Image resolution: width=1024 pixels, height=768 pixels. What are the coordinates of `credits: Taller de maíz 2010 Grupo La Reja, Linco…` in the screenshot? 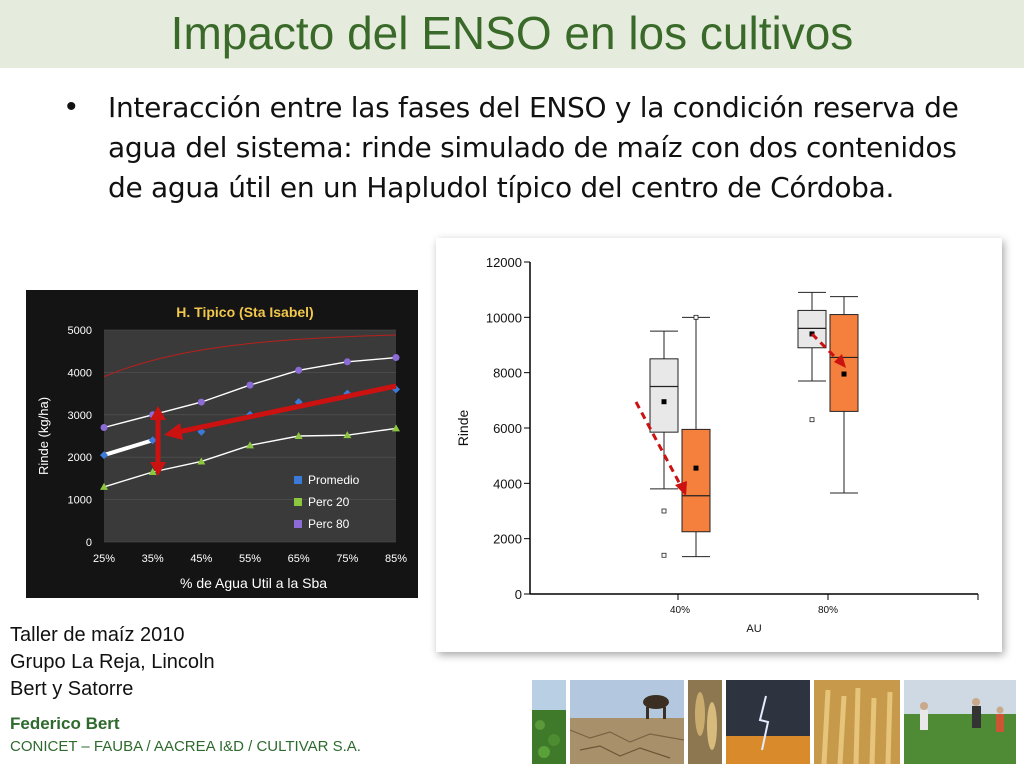 It's located at (112, 662).